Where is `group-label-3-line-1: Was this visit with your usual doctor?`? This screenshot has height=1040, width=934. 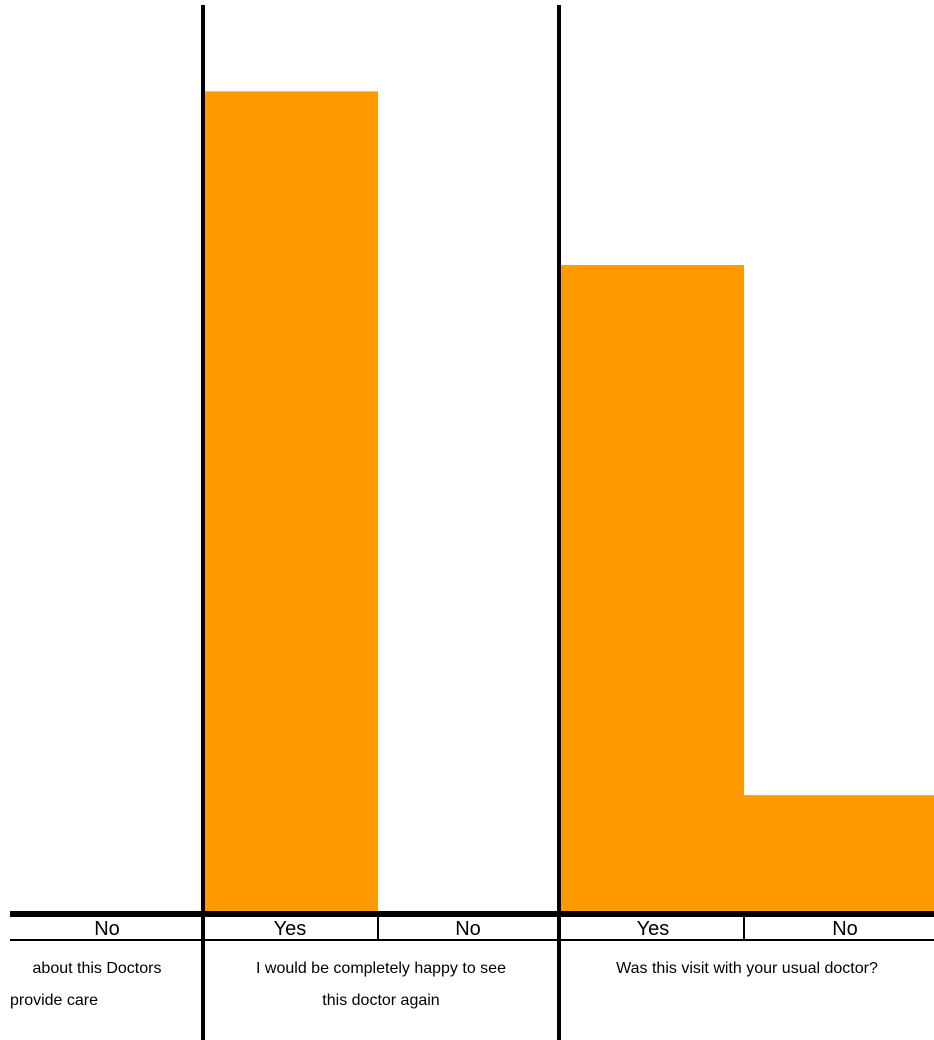 group-label-3-line-1: Was this visit with your usual doctor? is located at coordinates (747, 968).